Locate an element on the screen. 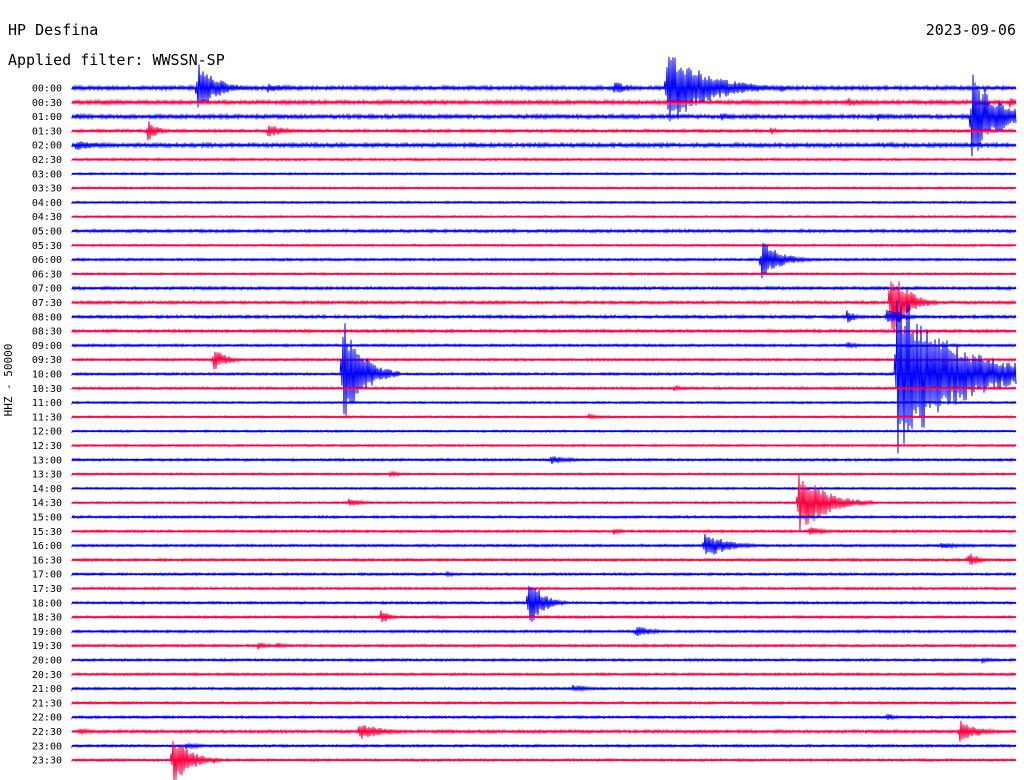 The image size is (1024, 780). time-label: 18:00 is located at coordinates (47, 603).